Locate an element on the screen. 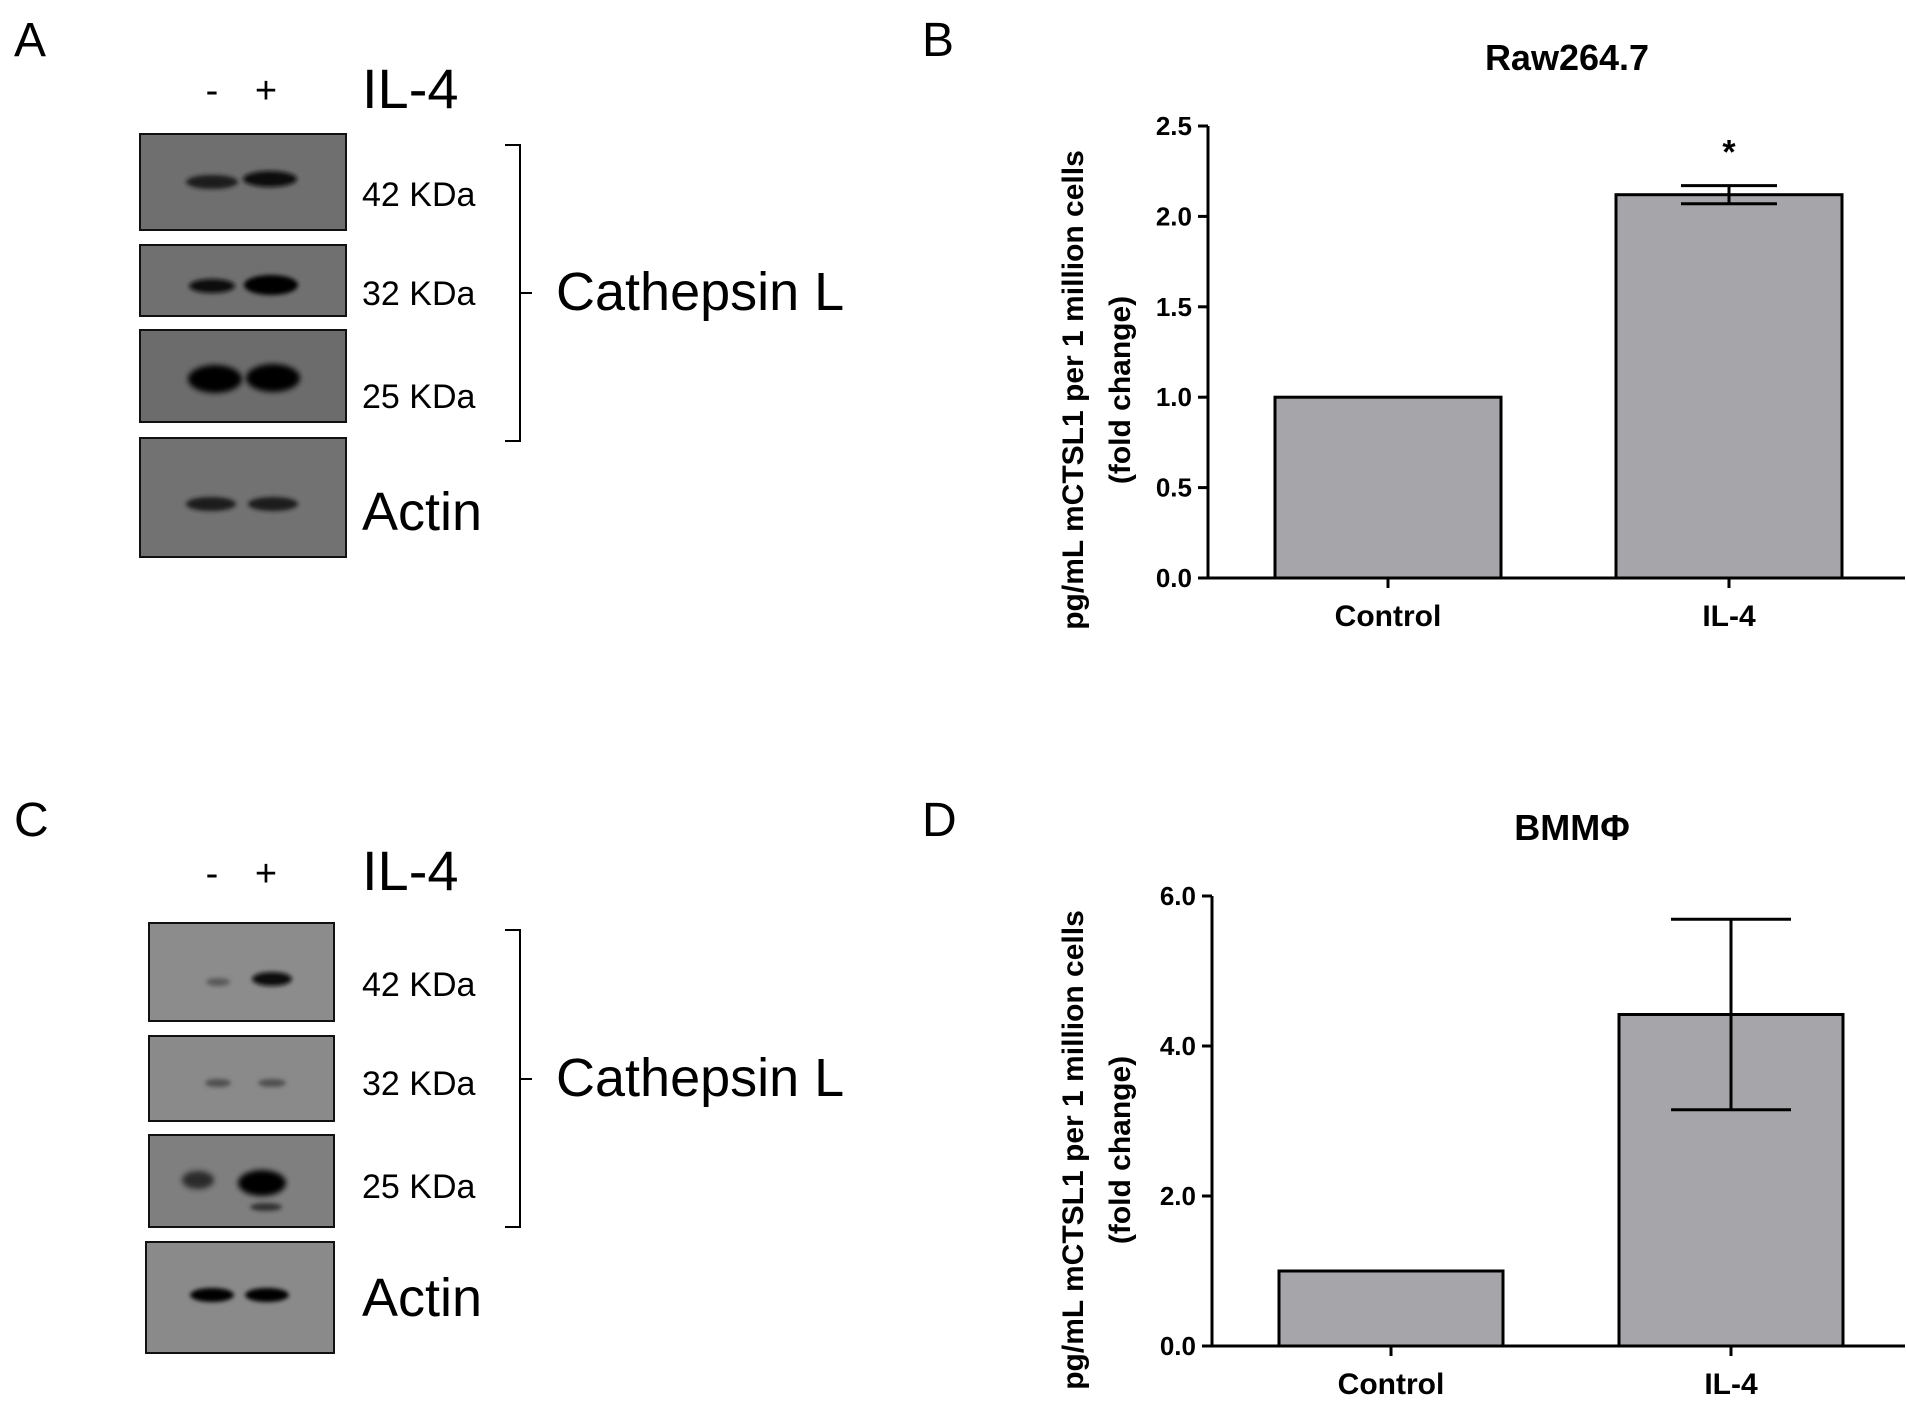  chart-title: BMMΦ is located at coordinates (1572, 827).